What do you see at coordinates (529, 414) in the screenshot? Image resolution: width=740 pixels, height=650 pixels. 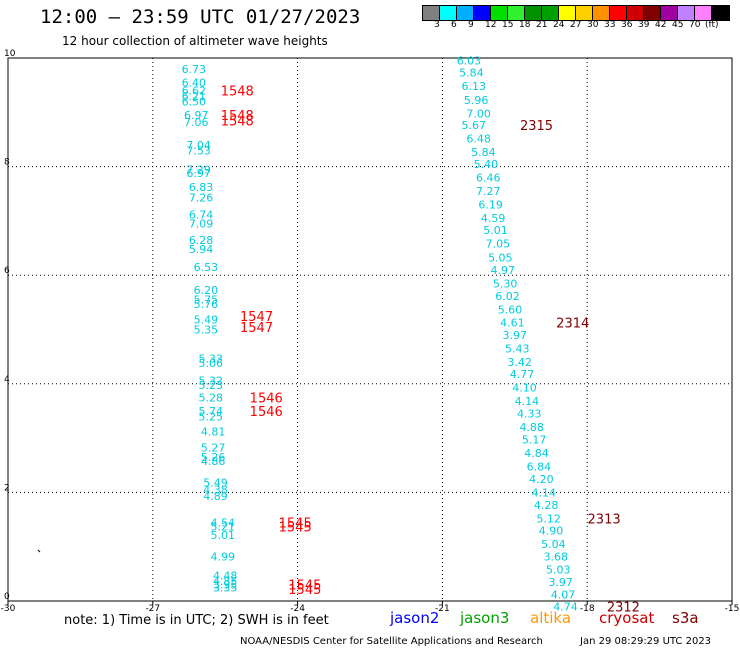 I see `wave-height-label: 4.33` at bounding box center [529, 414].